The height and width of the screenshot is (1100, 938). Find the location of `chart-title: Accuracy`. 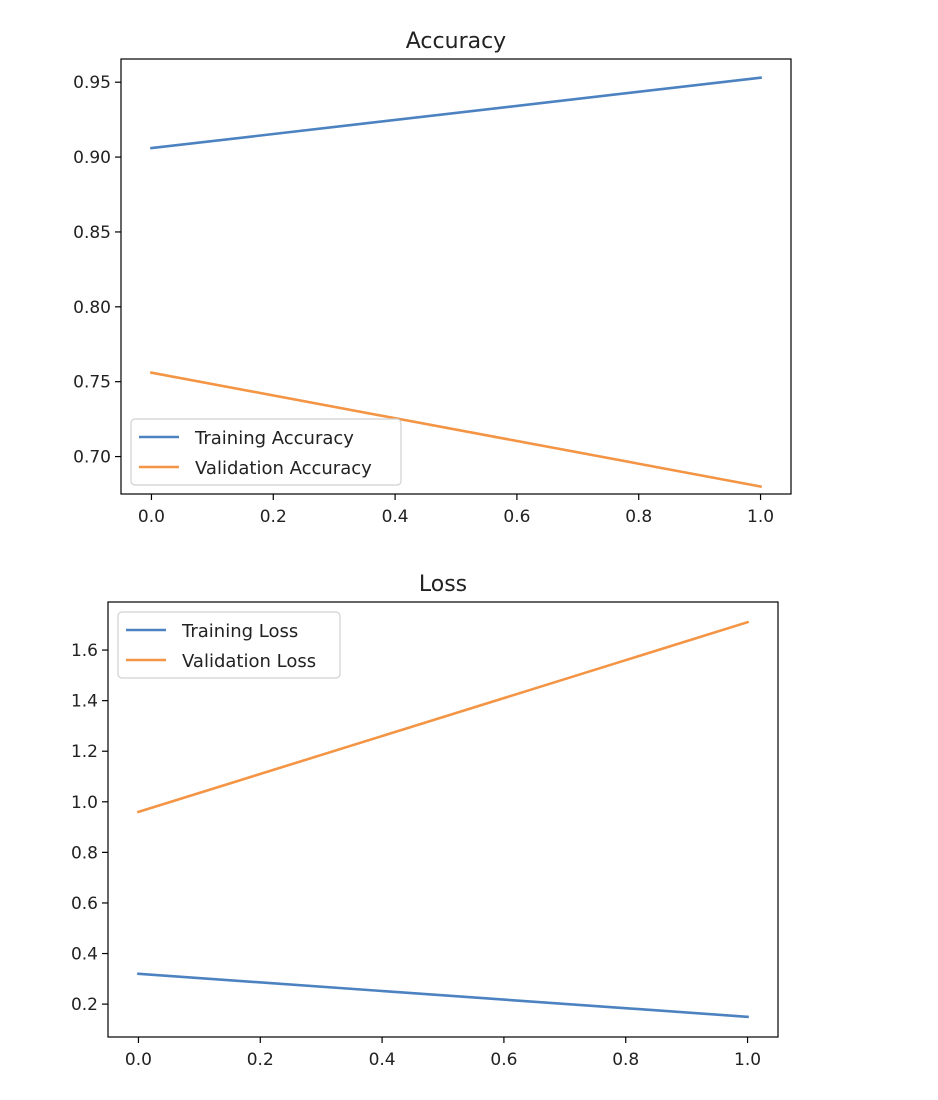

chart-title: Accuracy is located at coordinates (456, 41).